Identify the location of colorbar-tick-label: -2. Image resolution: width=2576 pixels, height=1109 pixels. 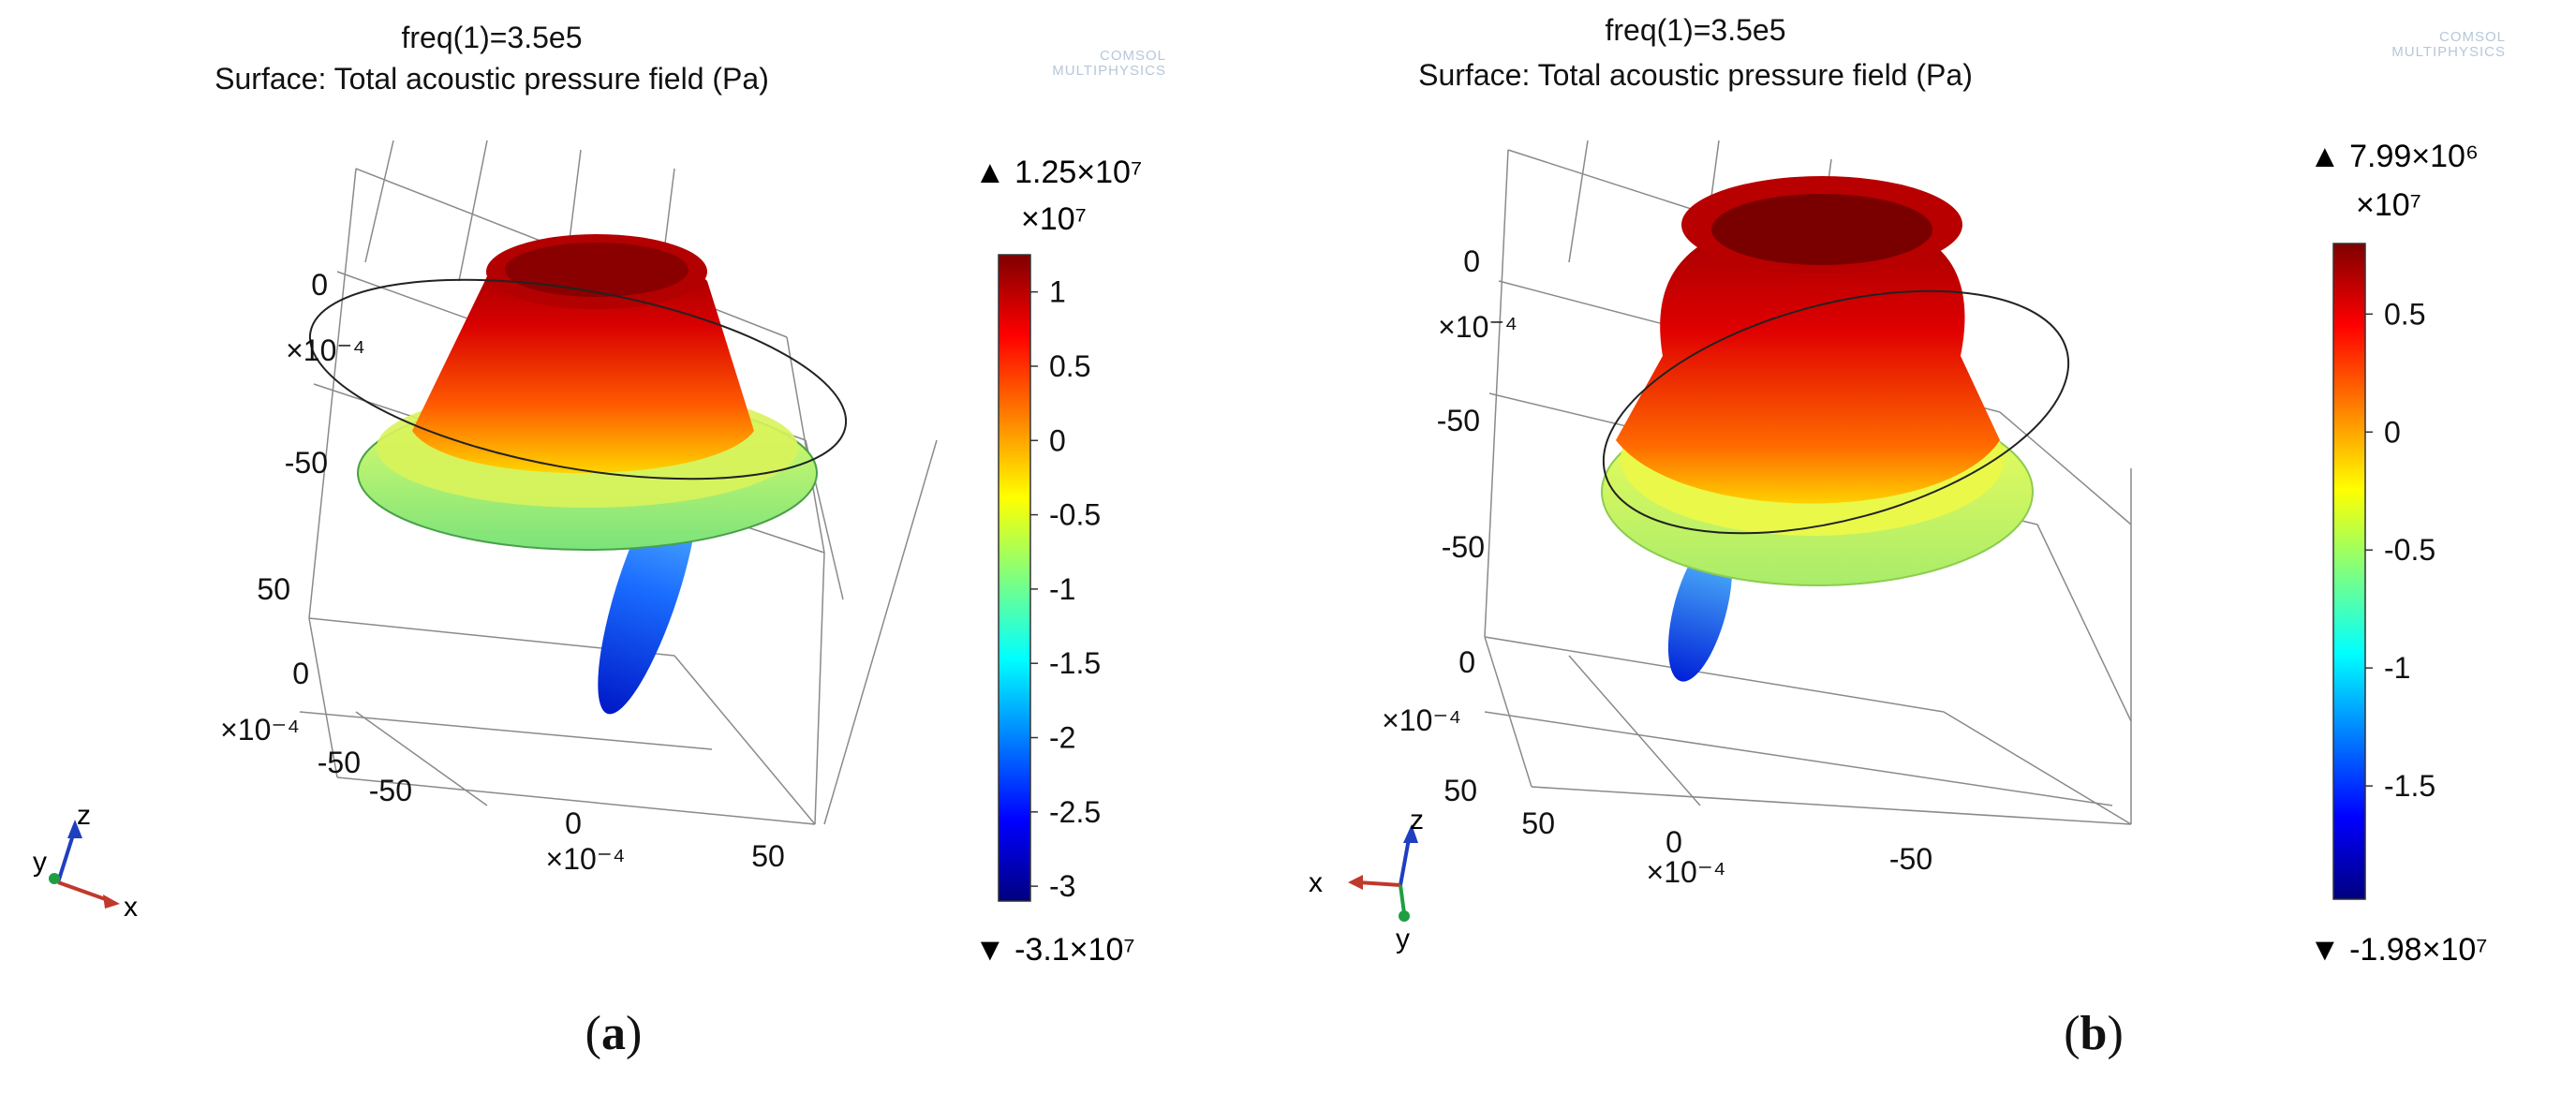
(1062, 738).